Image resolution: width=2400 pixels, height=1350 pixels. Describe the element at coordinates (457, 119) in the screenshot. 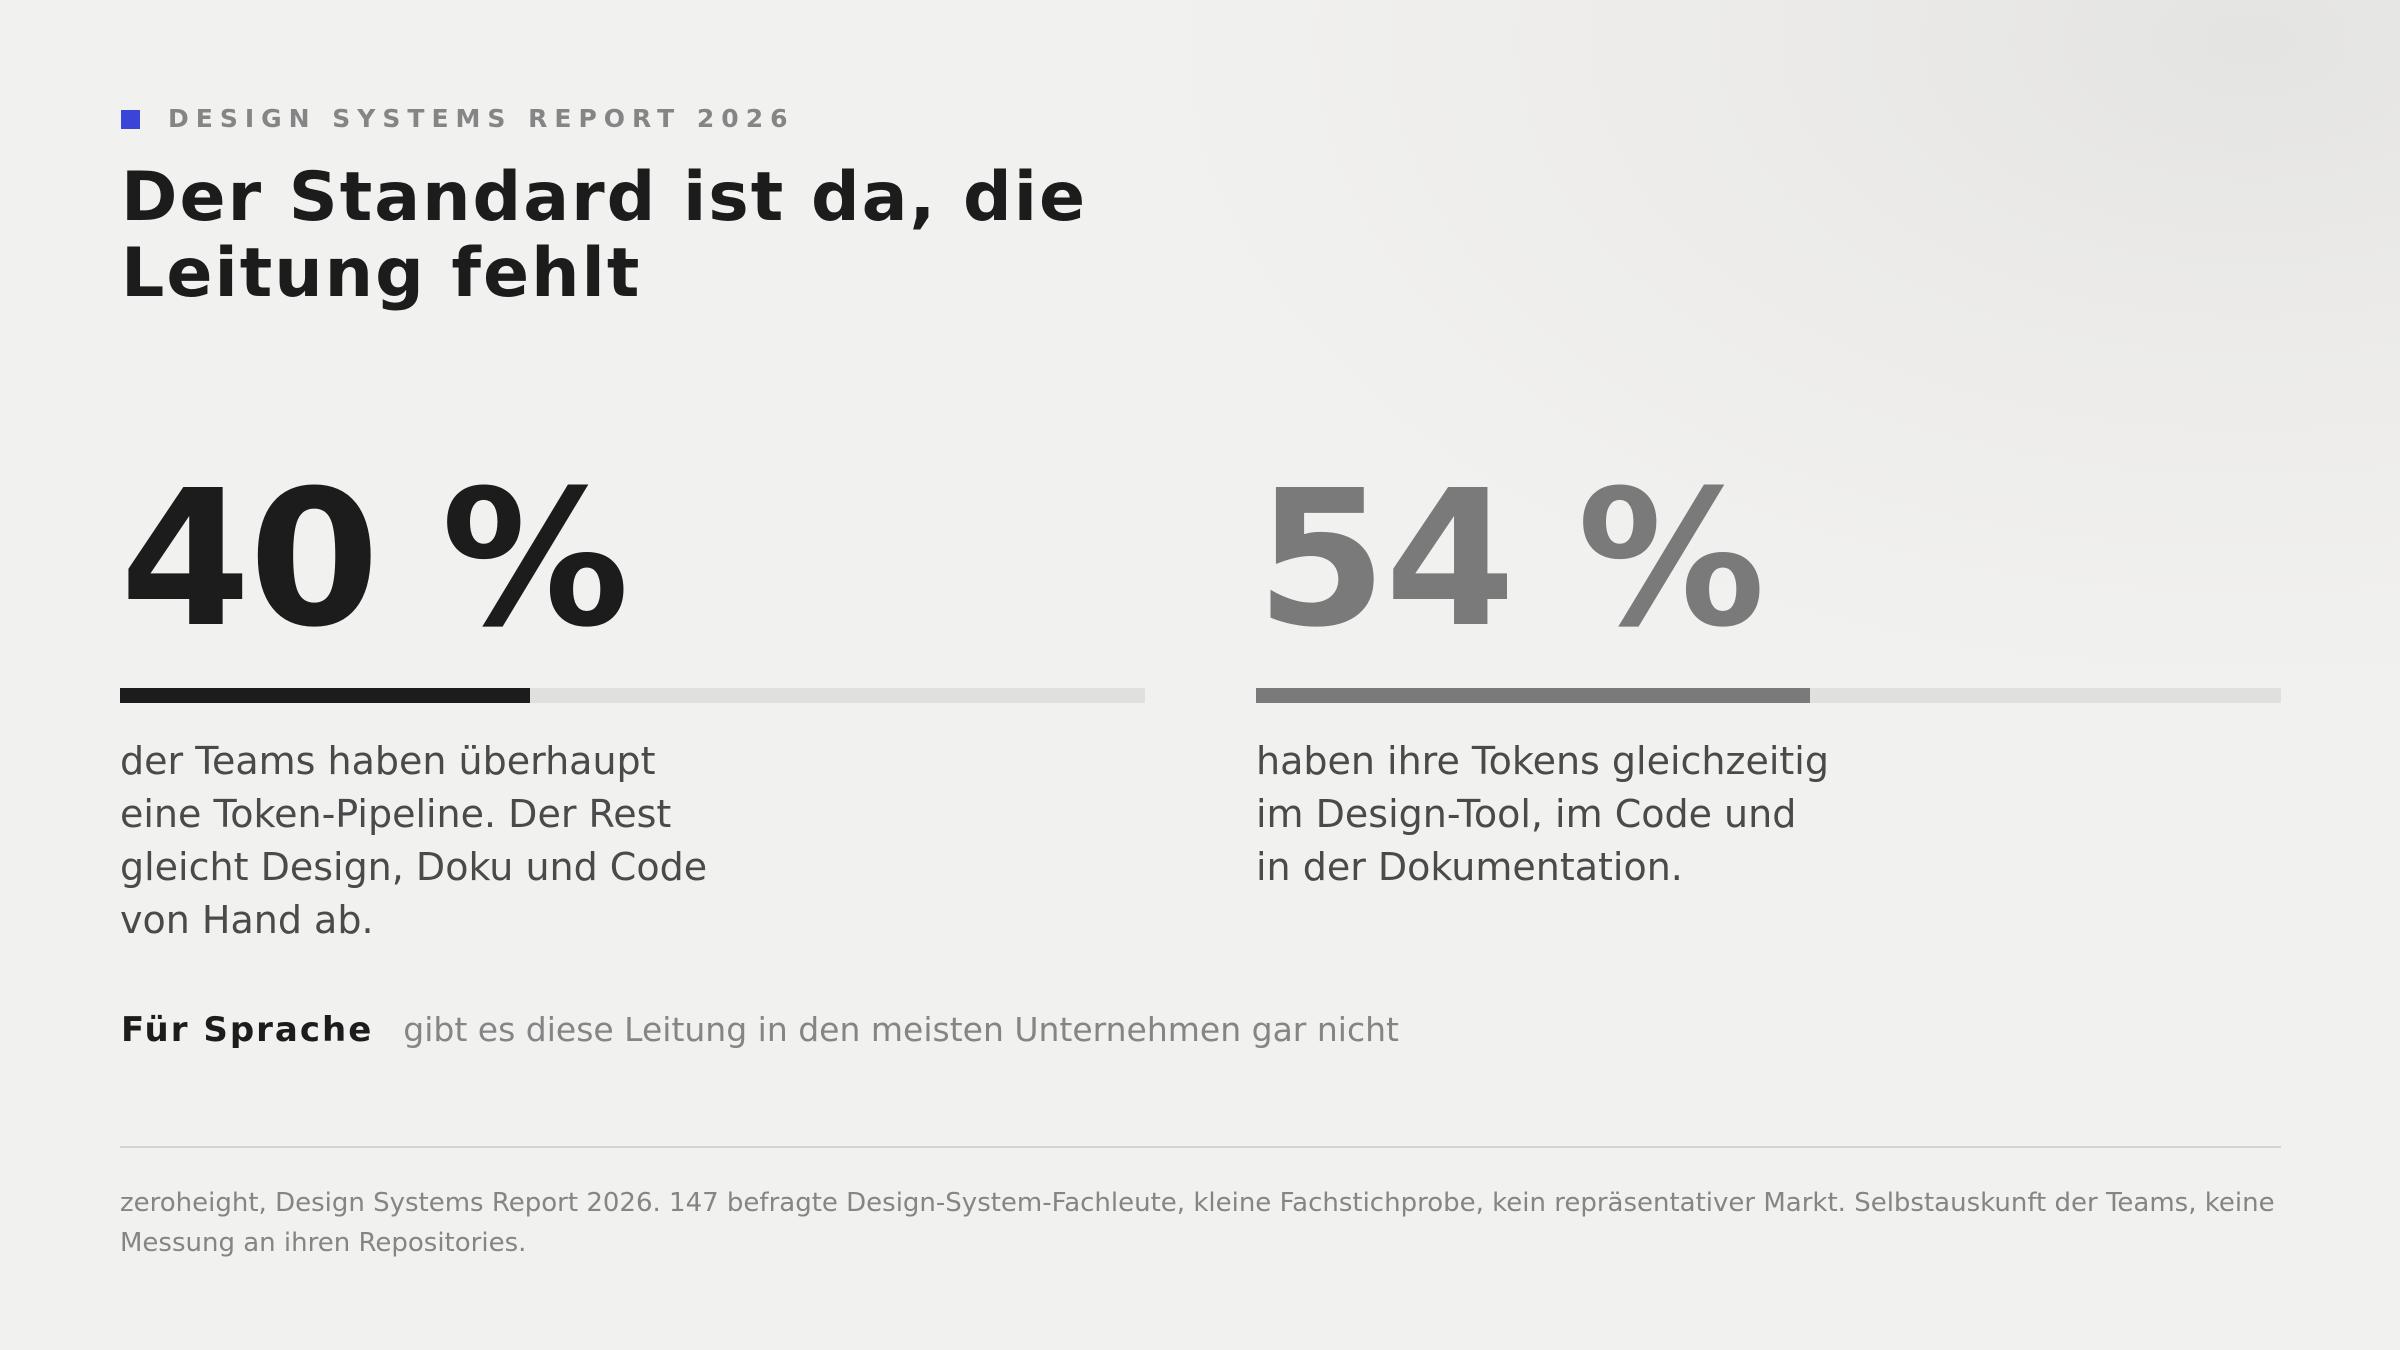

I see `eyebrow: DESIGN SYSTEMS REPORT 2026` at that location.